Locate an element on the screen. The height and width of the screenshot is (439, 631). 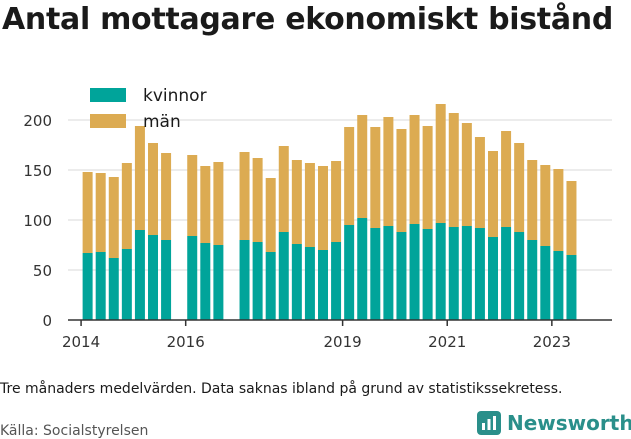
y-tick-label: 200 is located at coordinates (37, 121).